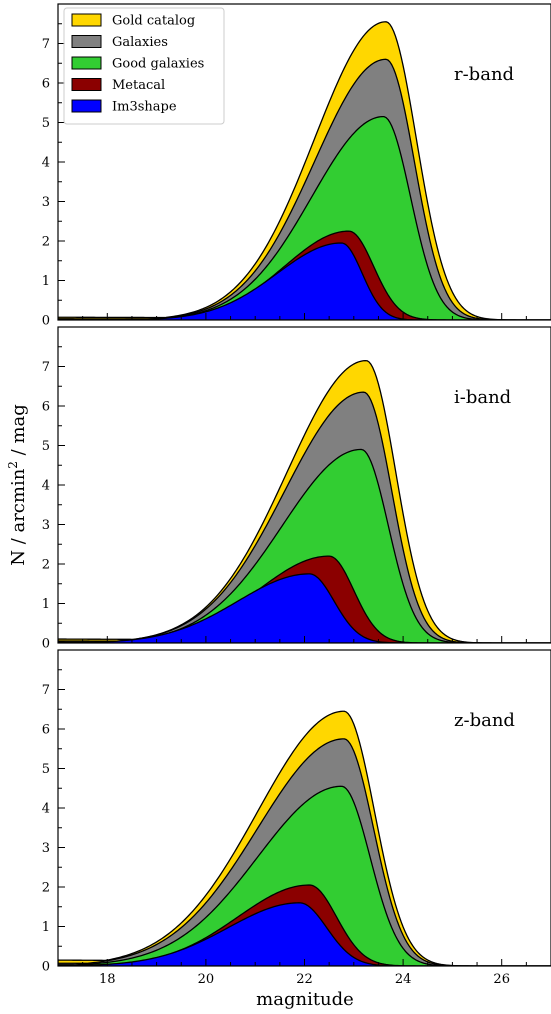 The width and height of the screenshot is (551, 1014). Describe the element at coordinates (206, 979) in the screenshot. I see `x-tick-label: 20` at that location.